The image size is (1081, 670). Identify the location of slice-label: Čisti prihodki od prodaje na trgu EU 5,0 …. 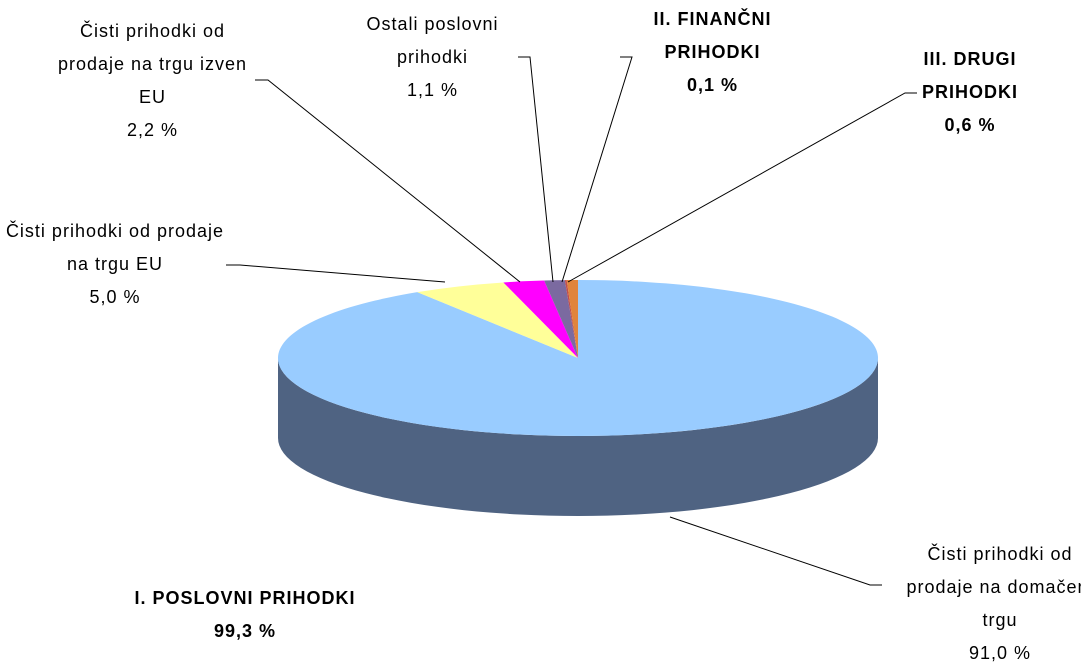
(115, 264).